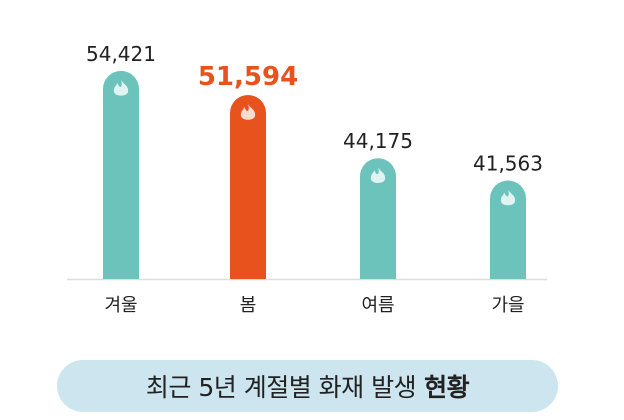 The height and width of the screenshot is (420, 624). Describe the element at coordinates (248, 305) in the screenshot. I see `category-label: 봄` at that location.